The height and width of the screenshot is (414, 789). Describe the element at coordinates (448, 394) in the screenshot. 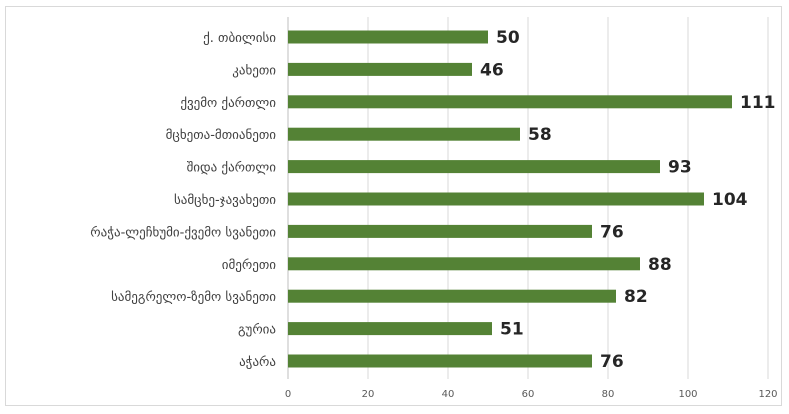

I see `x-tick-label: 40` at that location.